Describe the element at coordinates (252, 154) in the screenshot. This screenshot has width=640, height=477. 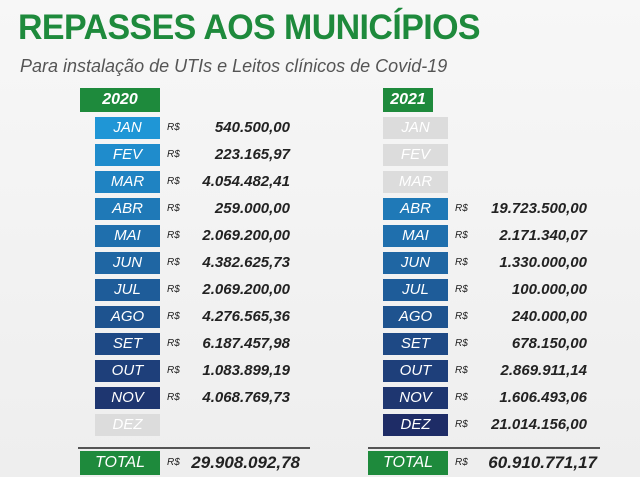
I see `amount: 223.165,97` at that location.